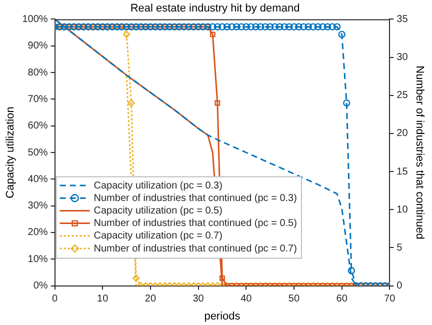 Image resolution: width=432 pixels, height=325 pixels. I want to click on x-tick-label: 40, so click(246, 299).